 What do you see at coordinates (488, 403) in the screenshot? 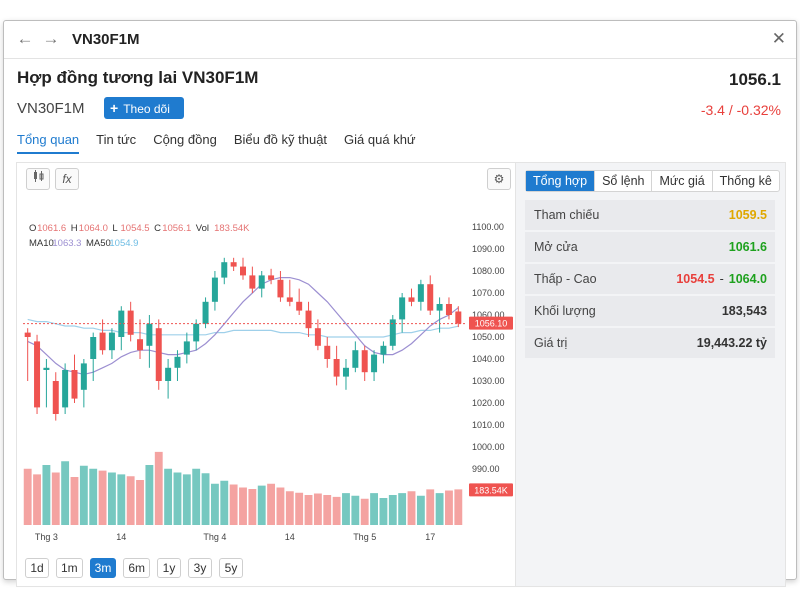
I see `y-tick-label: 1020.00` at bounding box center [488, 403].